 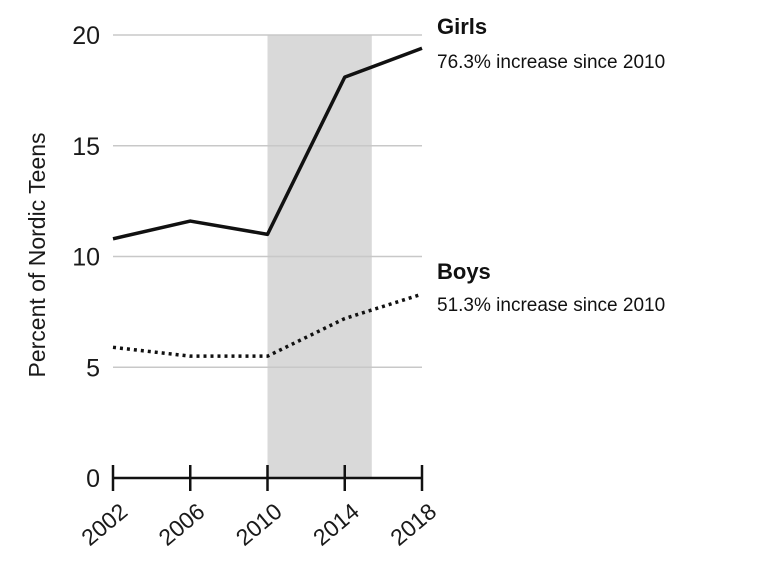 What do you see at coordinates (104, 524) in the screenshot?
I see `x-tick-label: 2002` at bounding box center [104, 524].